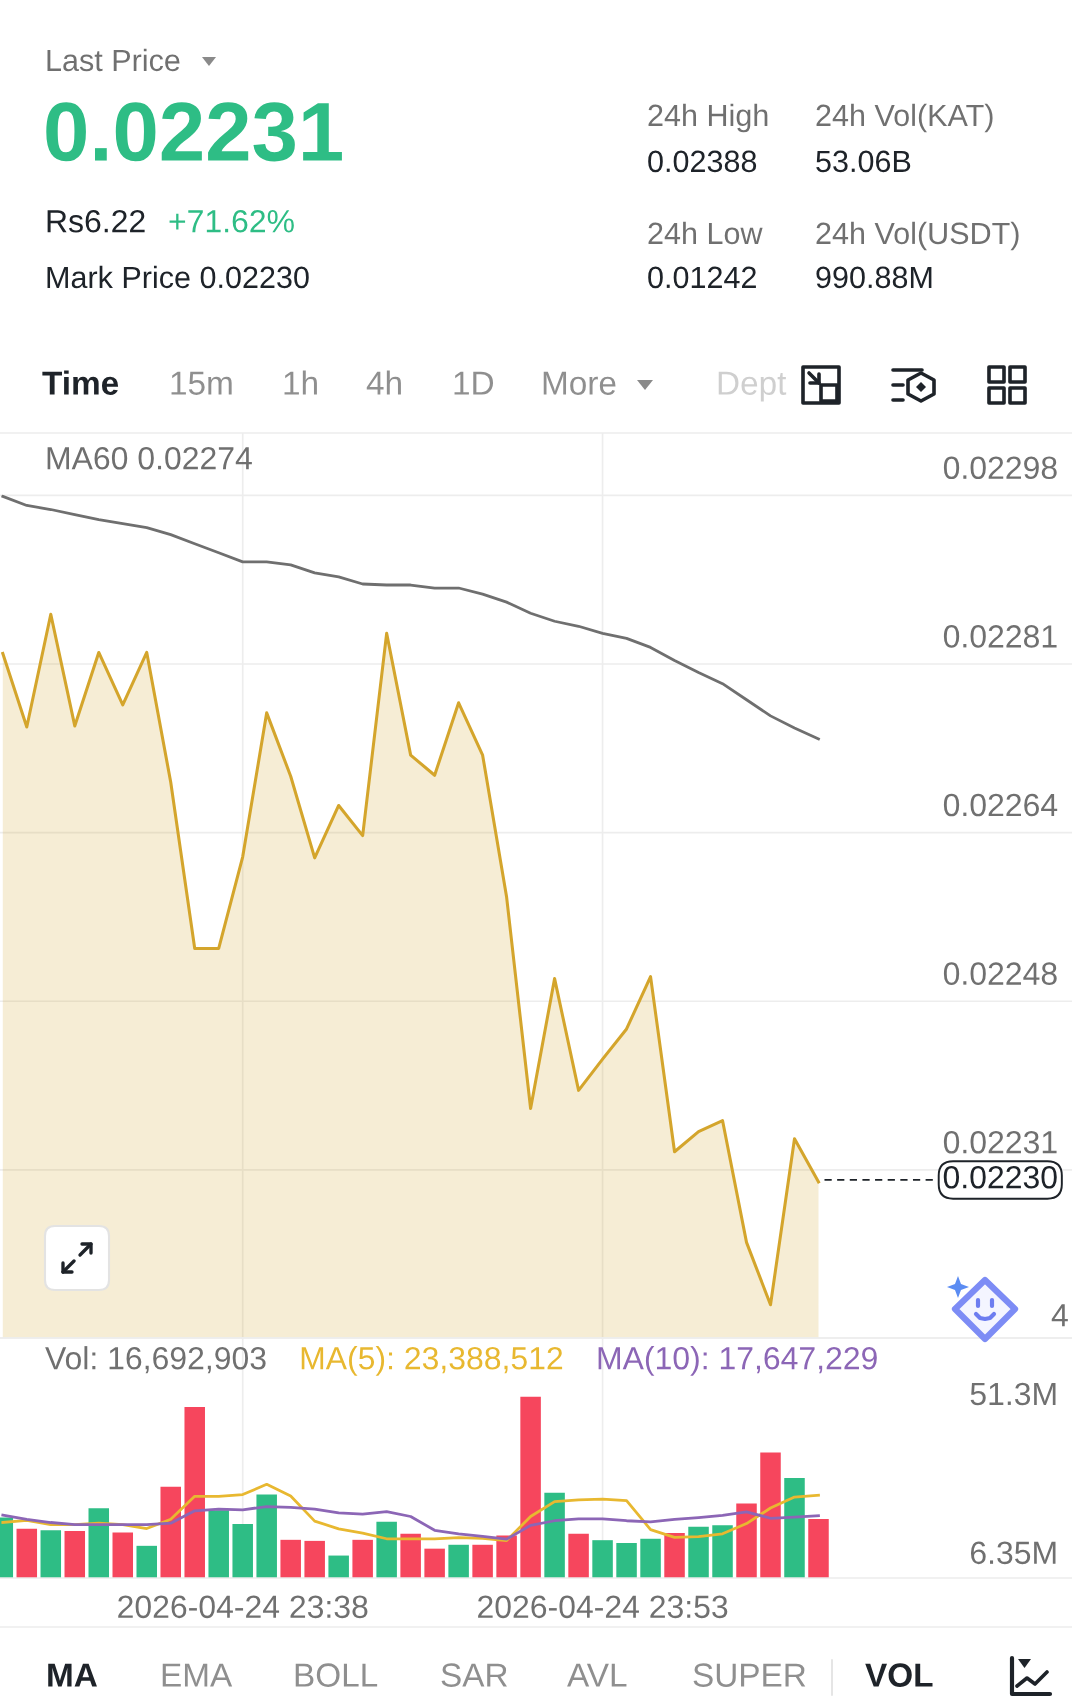  I want to click on y-tick-label: 0.02281, so click(1000, 636).